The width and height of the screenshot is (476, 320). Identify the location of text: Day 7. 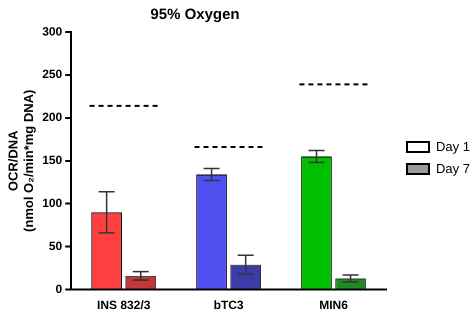
(453, 168).